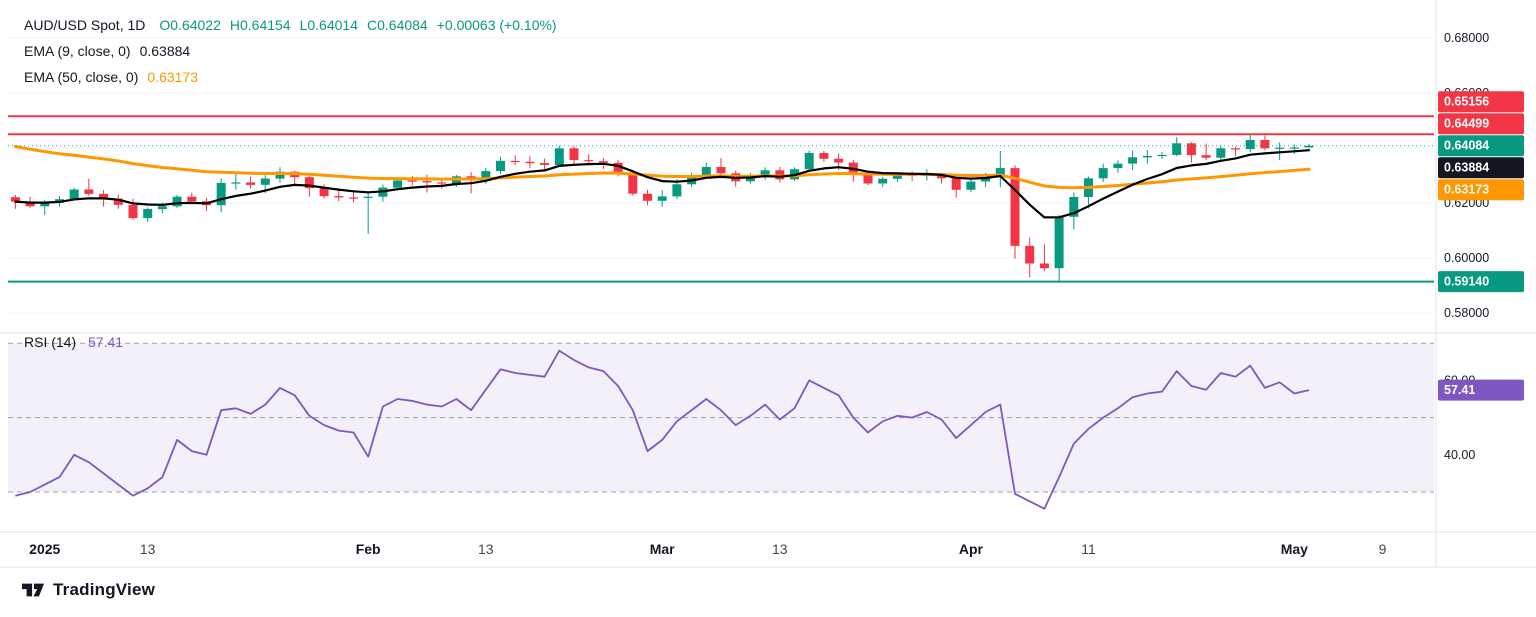 The width and height of the screenshot is (1536, 617). Describe the element at coordinates (81, 77) in the screenshot. I see `ema50-label: EMA (50, close, 0)` at that location.